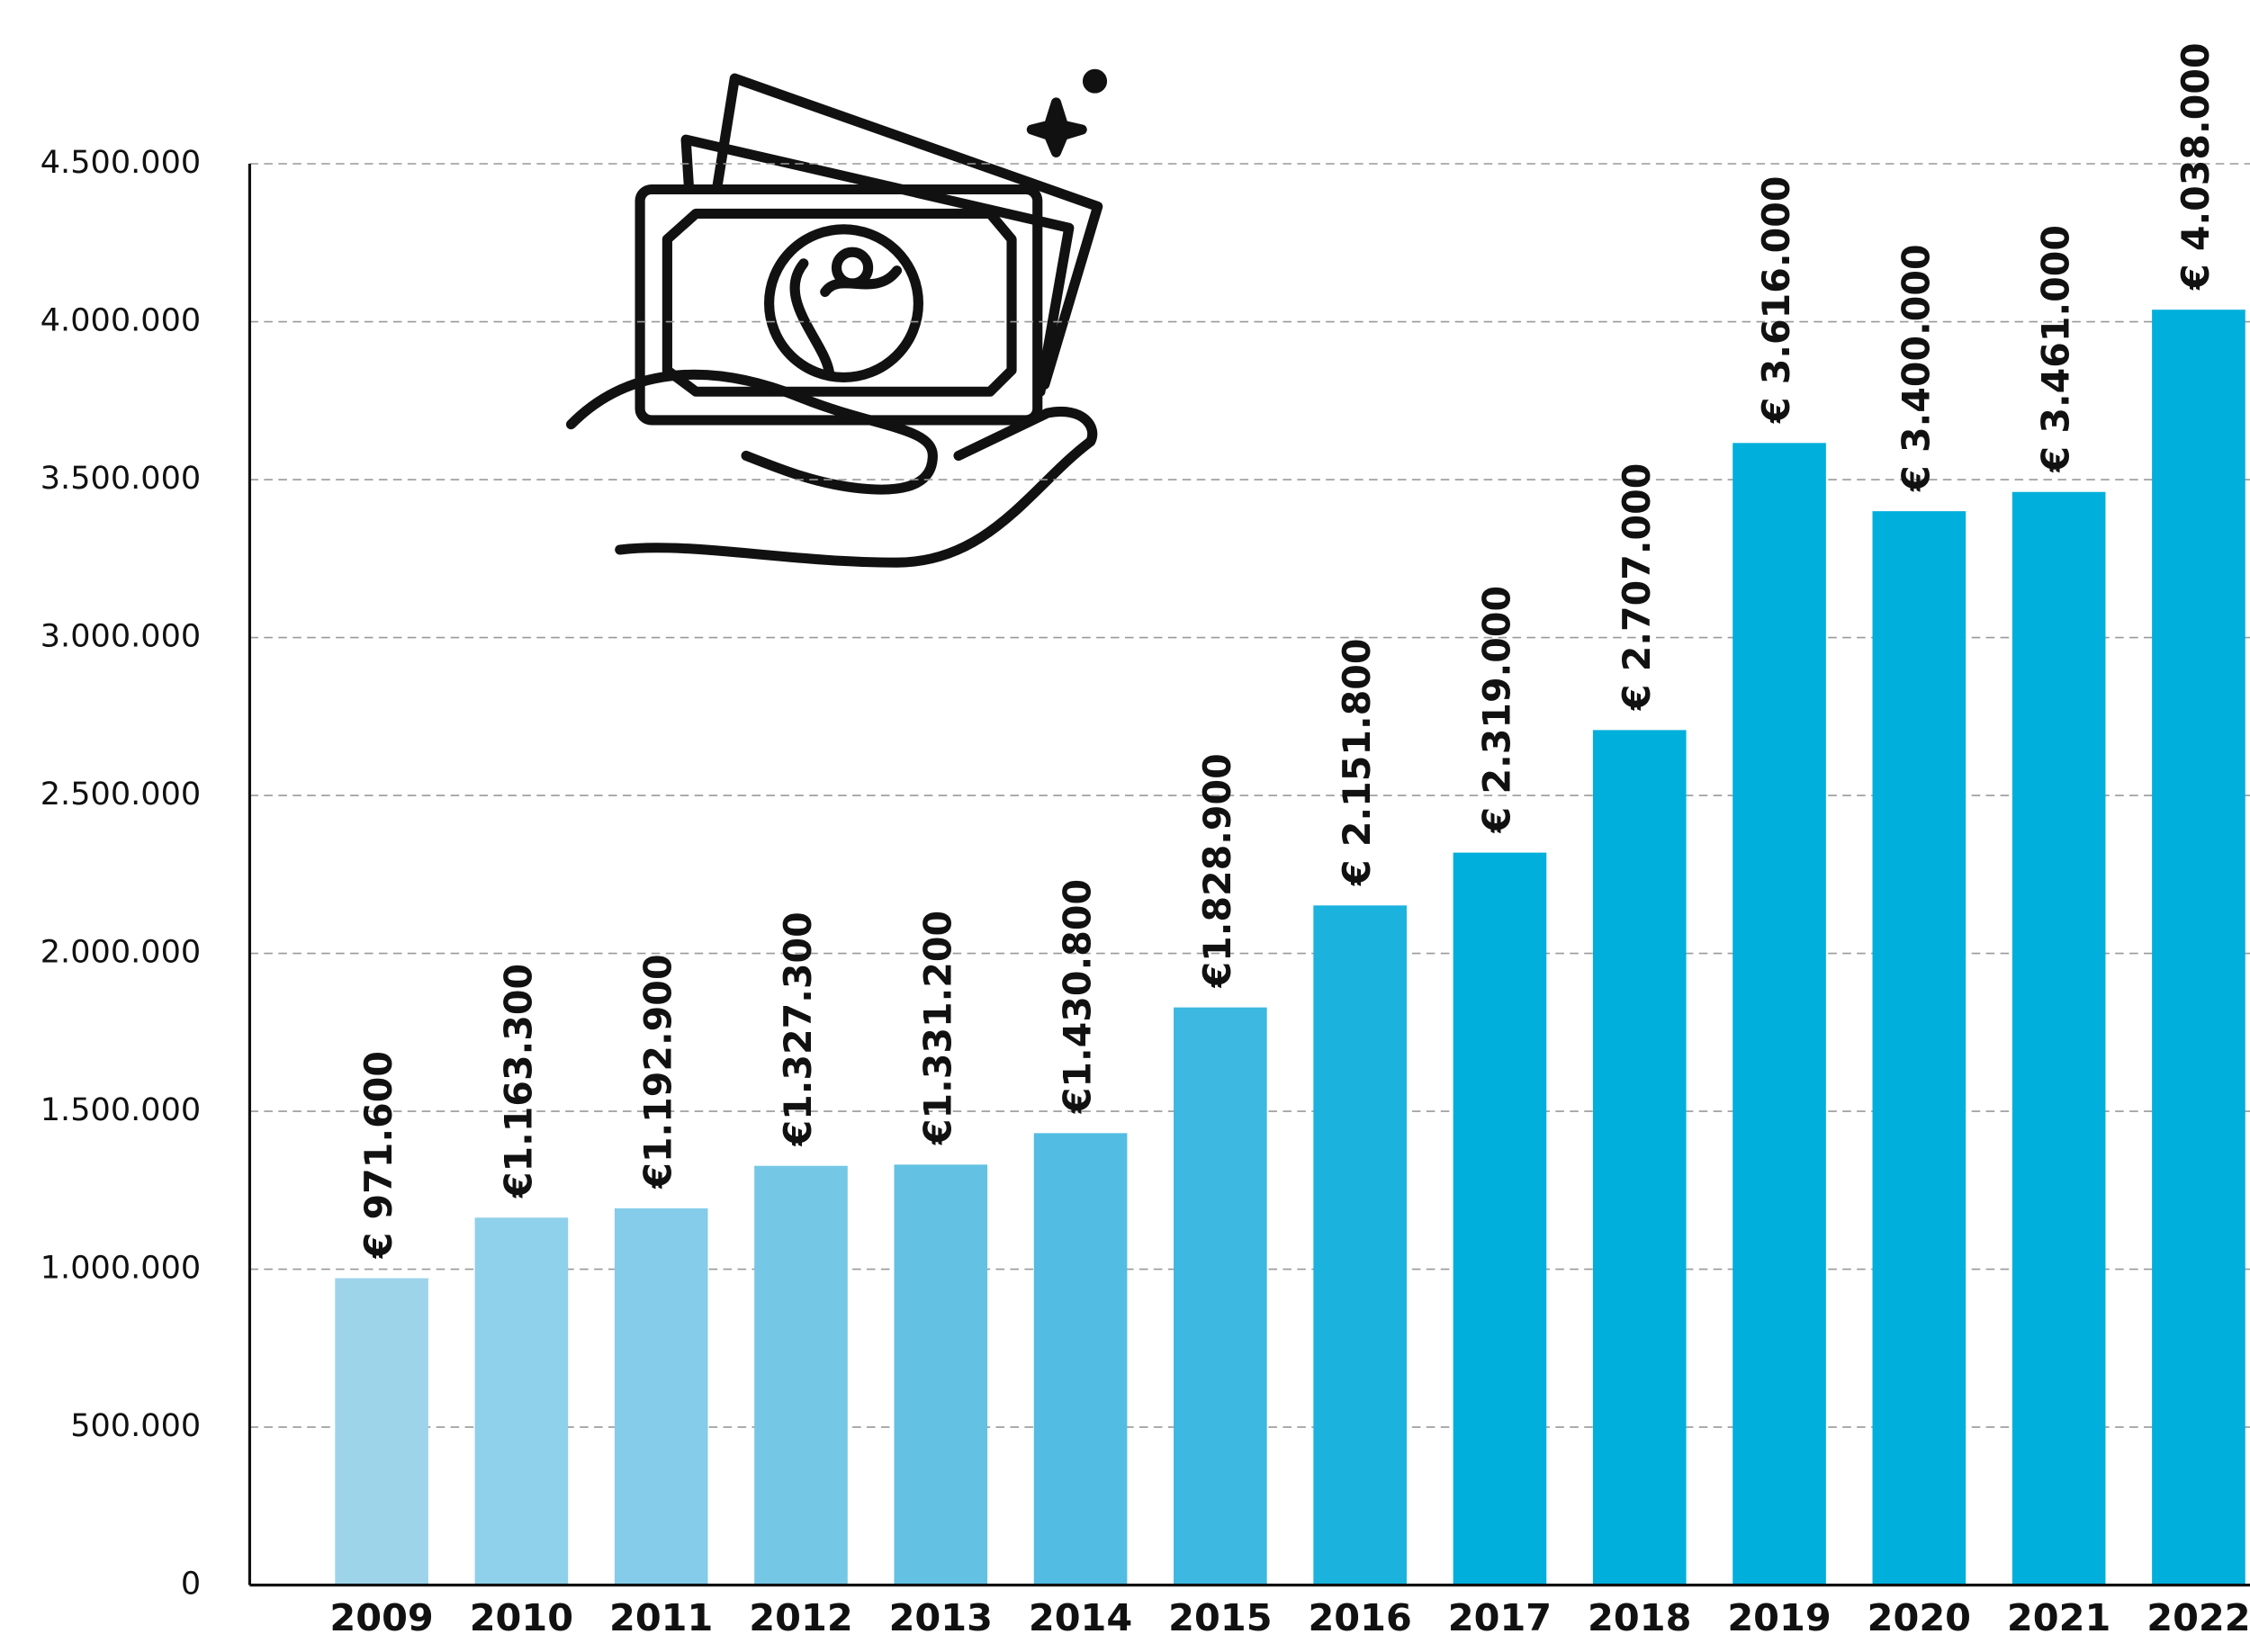  Describe the element at coordinates (2056, 349) in the screenshot. I see `value-label: € 3.461.000` at that location.